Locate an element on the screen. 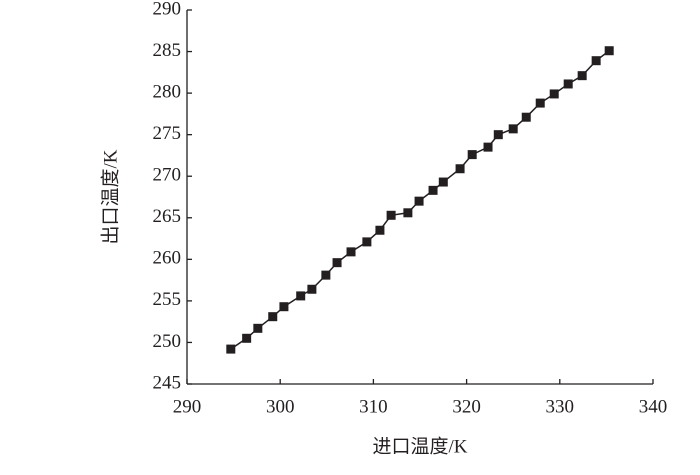 The height and width of the screenshot is (475, 700). y-axis-label: 出口温度/K is located at coordinates (110, 196).